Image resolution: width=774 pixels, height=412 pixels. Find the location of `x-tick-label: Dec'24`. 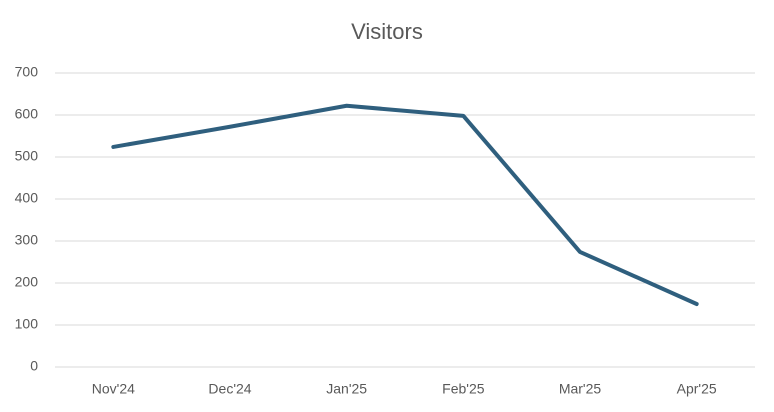

x-tick-label: Dec'24 is located at coordinates (229, 389).